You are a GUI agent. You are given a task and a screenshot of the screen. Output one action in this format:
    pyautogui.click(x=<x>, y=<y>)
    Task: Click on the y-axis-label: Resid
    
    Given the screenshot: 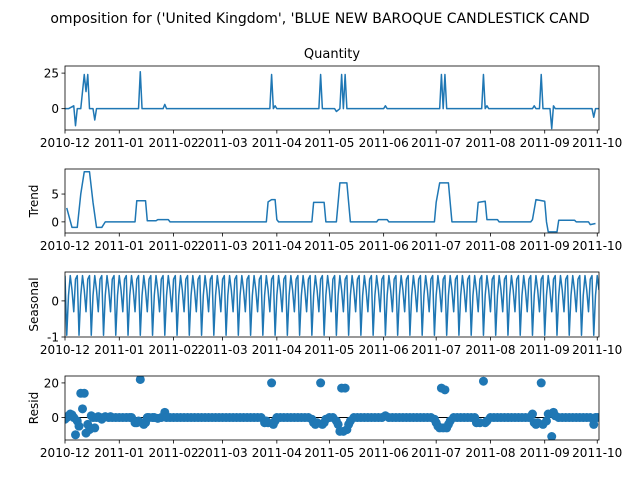 What is the action you would take?
    pyautogui.click(x=34, y=408)
    